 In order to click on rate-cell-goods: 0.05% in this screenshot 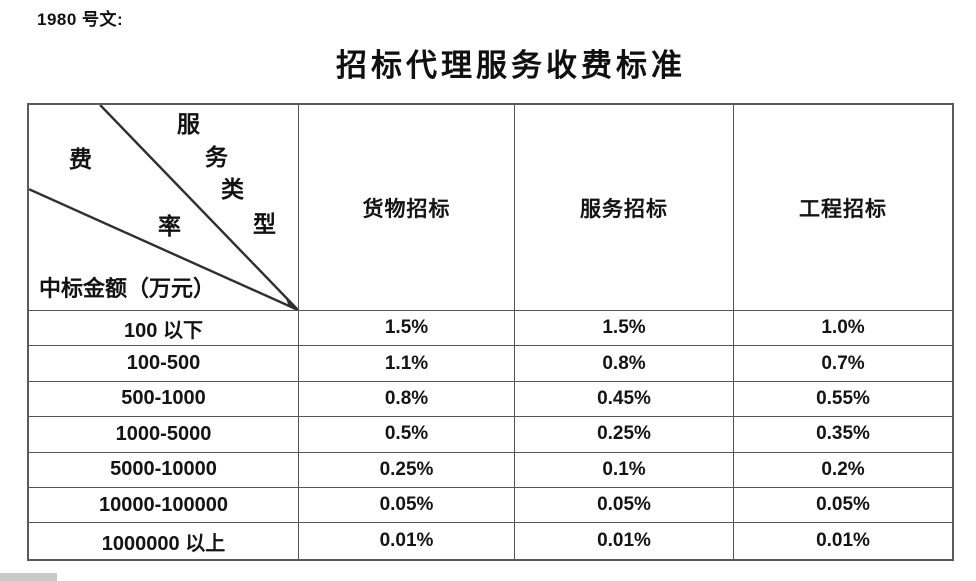, I will do `click(407, 505)`.